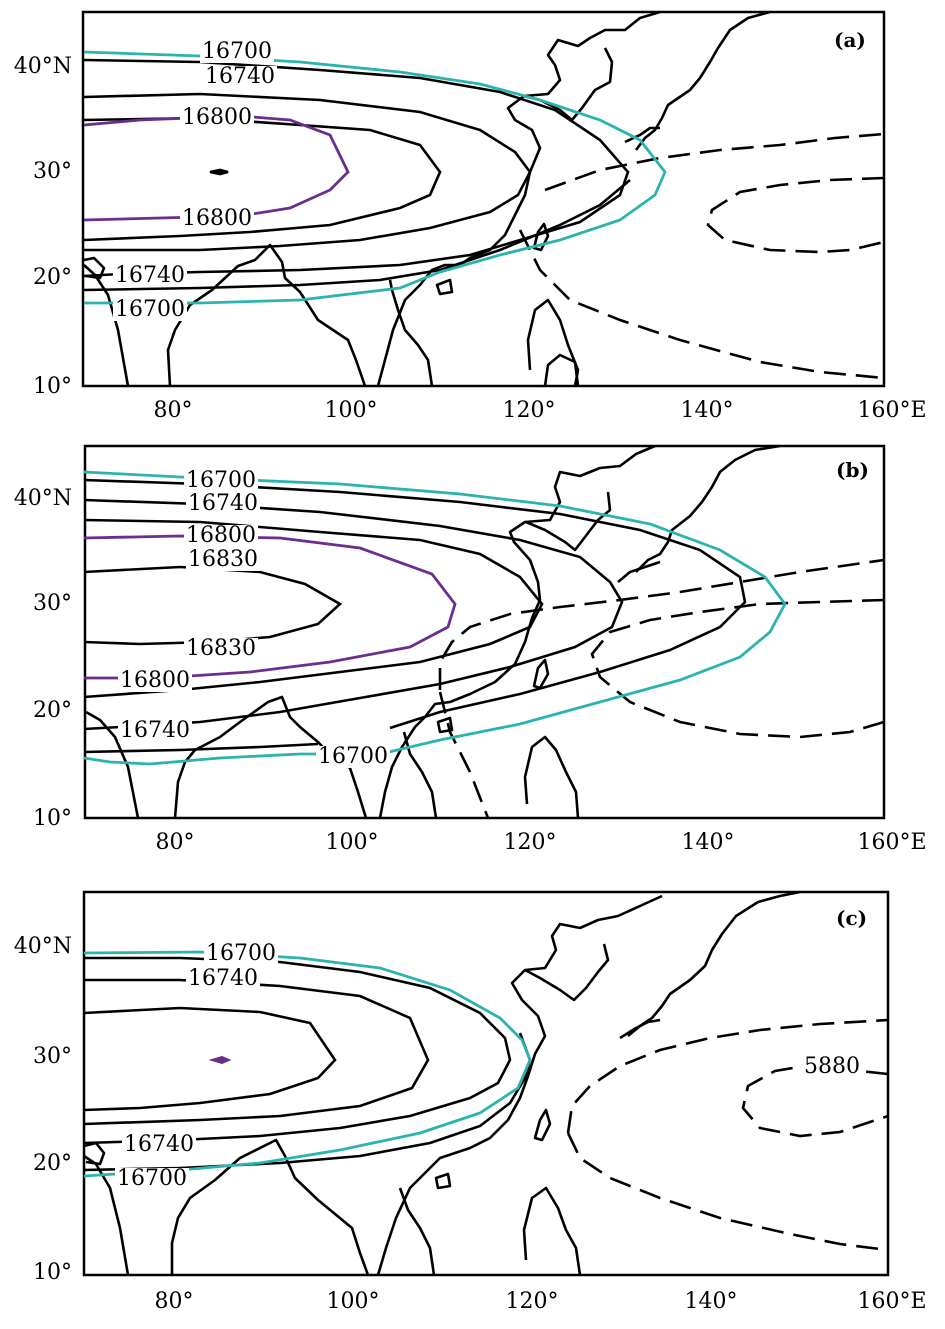  I want to click on panel-label: (a), so click(850, 40).